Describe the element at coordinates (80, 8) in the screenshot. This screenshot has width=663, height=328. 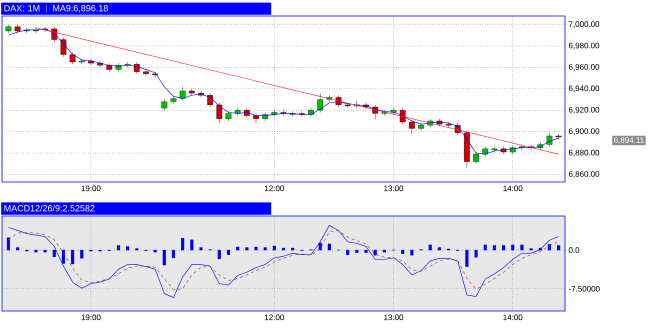
I see `chart-subtitle: MA9:6,896.18` at that location.